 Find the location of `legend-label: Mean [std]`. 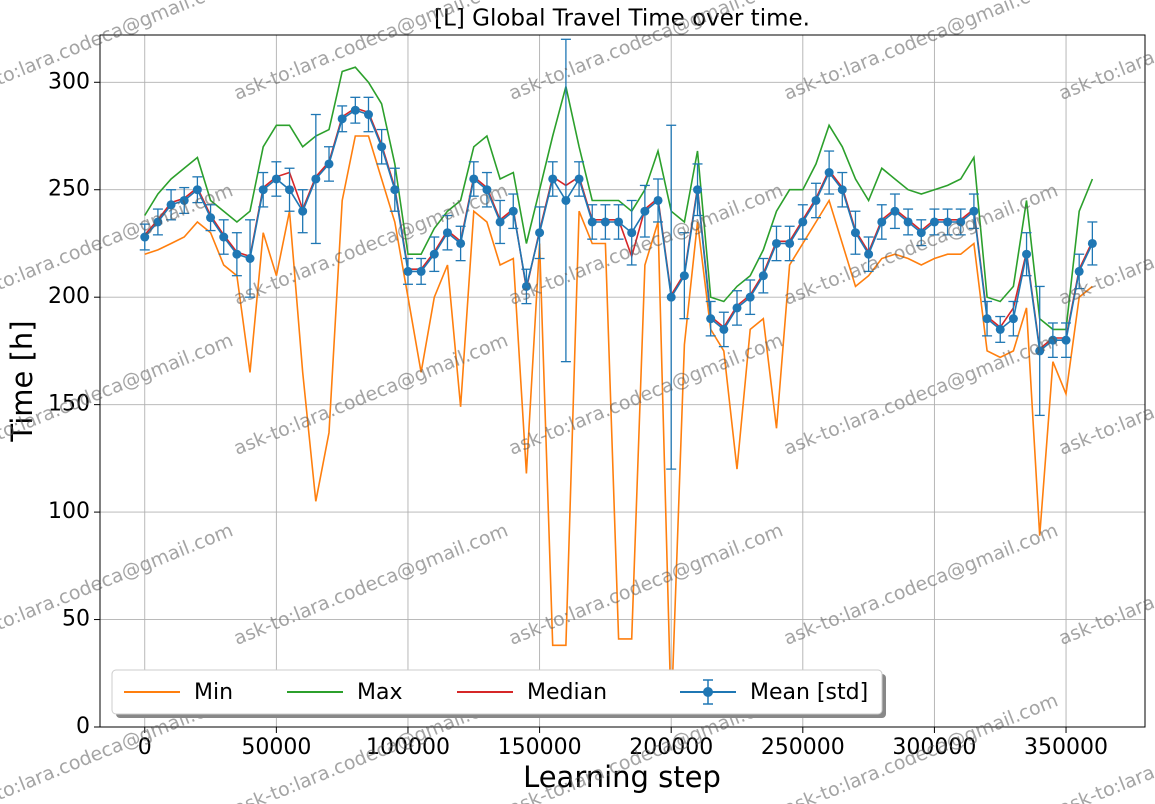

legend-label: Mean [std] is located at coordinates (809, 692).